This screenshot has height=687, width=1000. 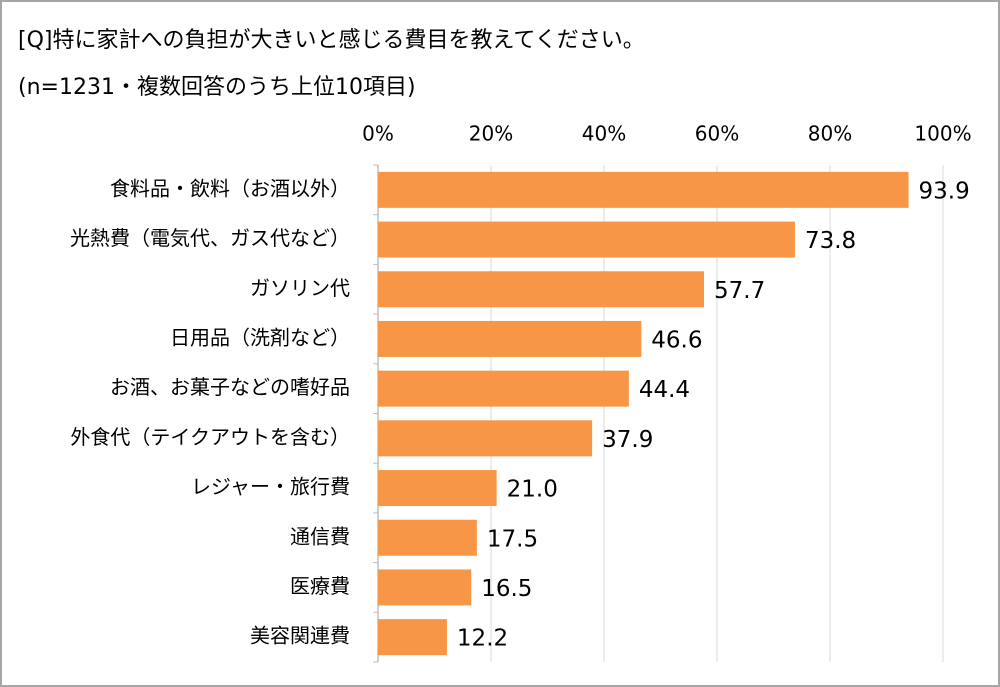 I want to click on value-label: 17.5, so click(x=512, y=539).